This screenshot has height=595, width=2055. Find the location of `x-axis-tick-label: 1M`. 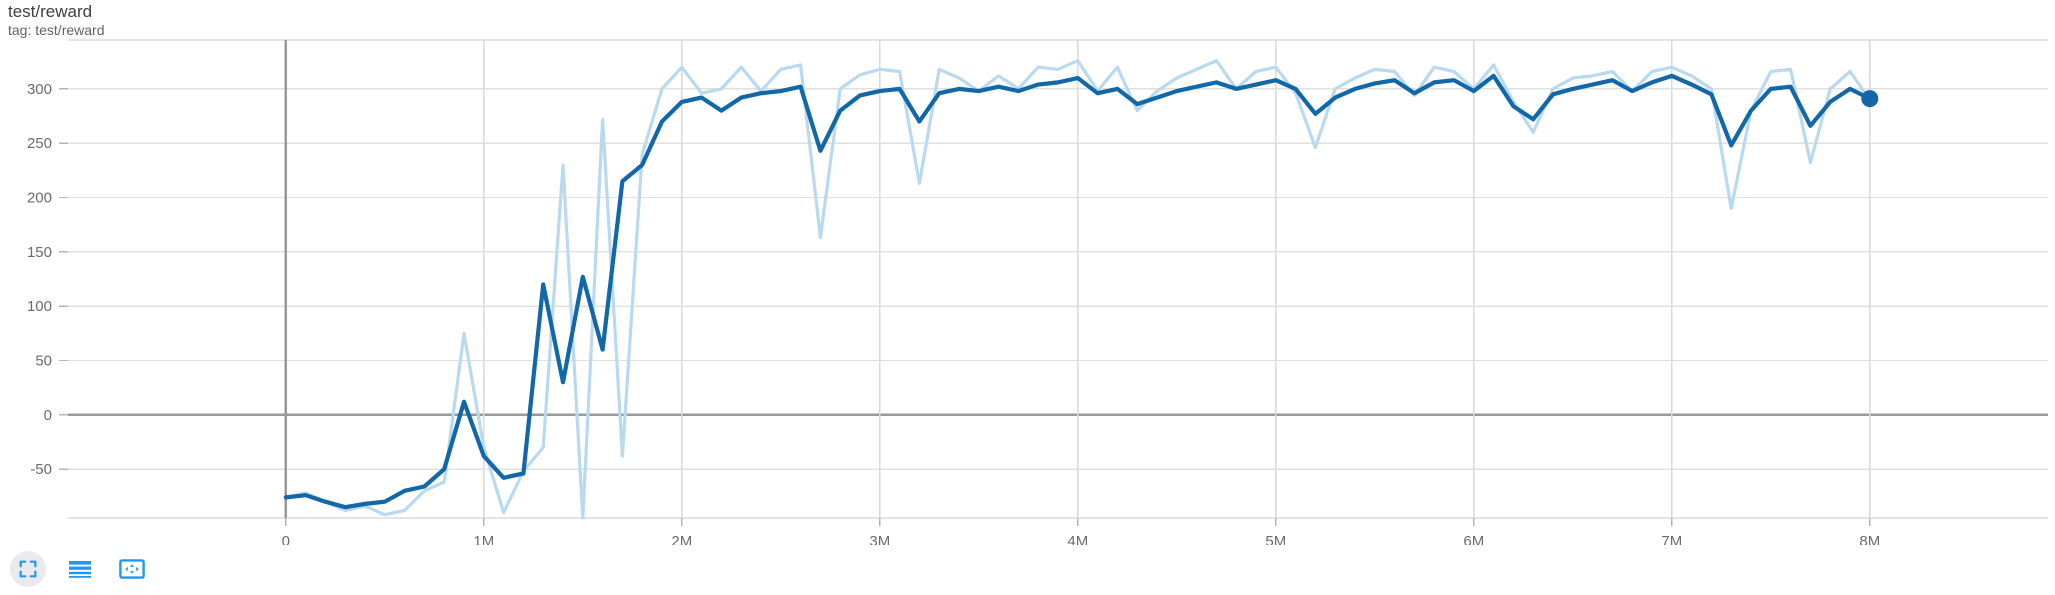

x-axis-tick-label: 1M is located at coordinates (483, 539).